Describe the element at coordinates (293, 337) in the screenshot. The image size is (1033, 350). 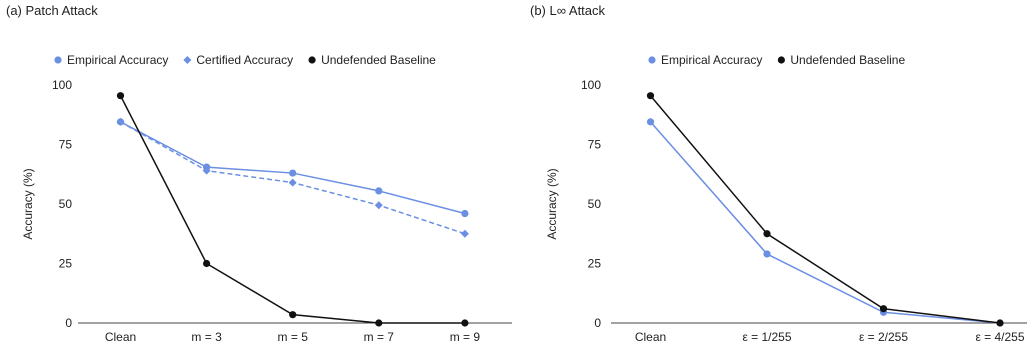
I see `x-tick-label: m = 5` at that location.